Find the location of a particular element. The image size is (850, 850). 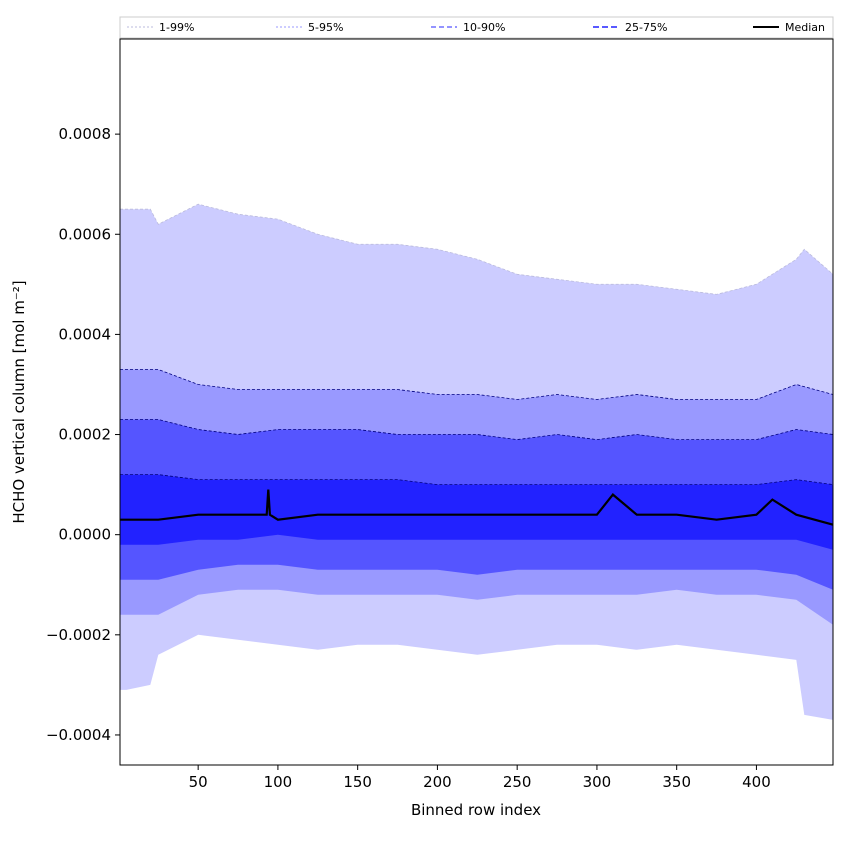

legend-box is located at coordinates (476, 27).